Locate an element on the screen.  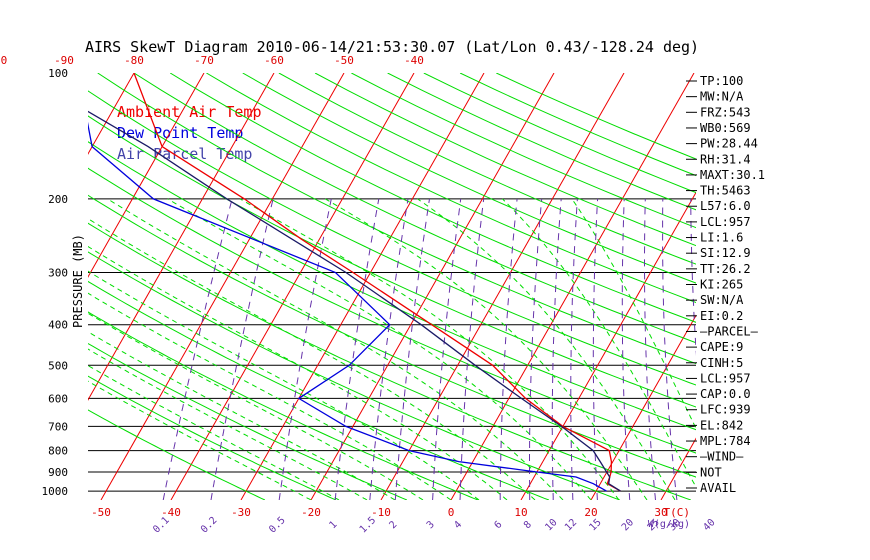
temp-bottom-tick-label: 10 is located at coordinates (520, 512).